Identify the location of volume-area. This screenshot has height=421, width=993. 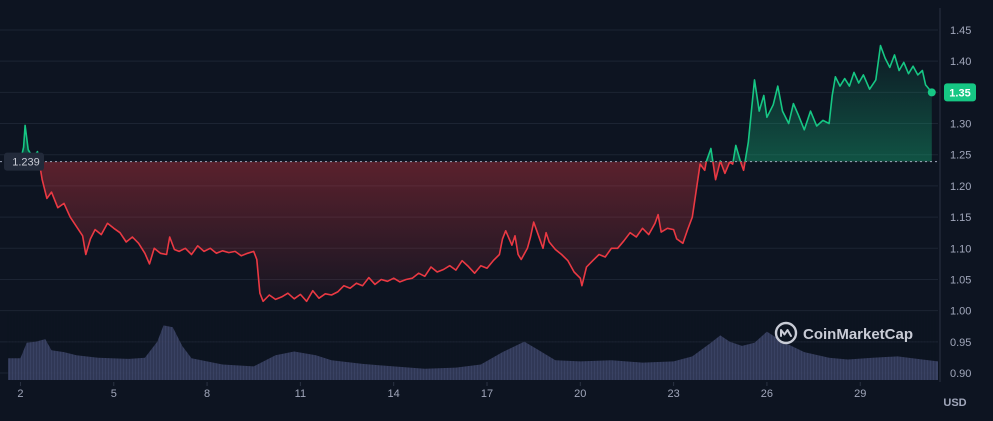
(472, 346).